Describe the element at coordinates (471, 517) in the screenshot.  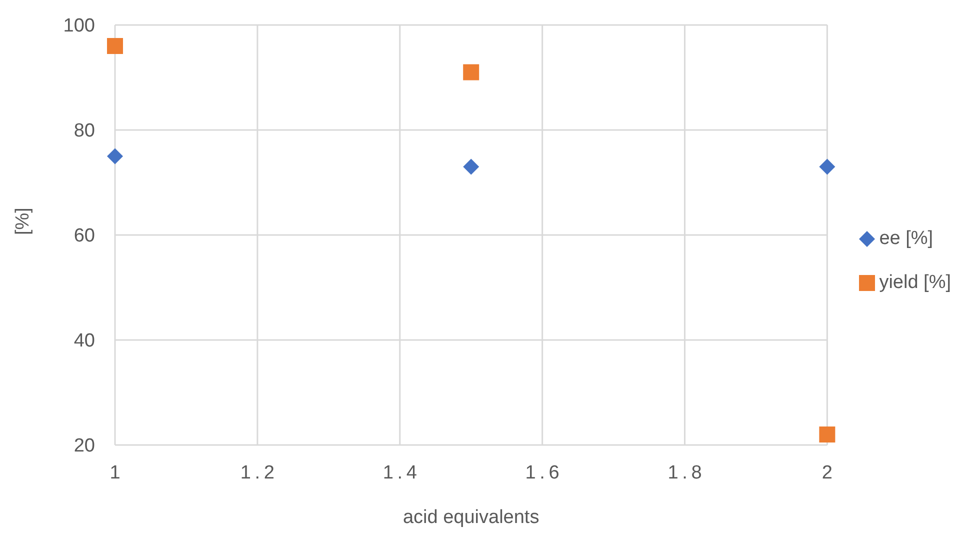
I see `x-axis-title: acid equivalents` at that location.